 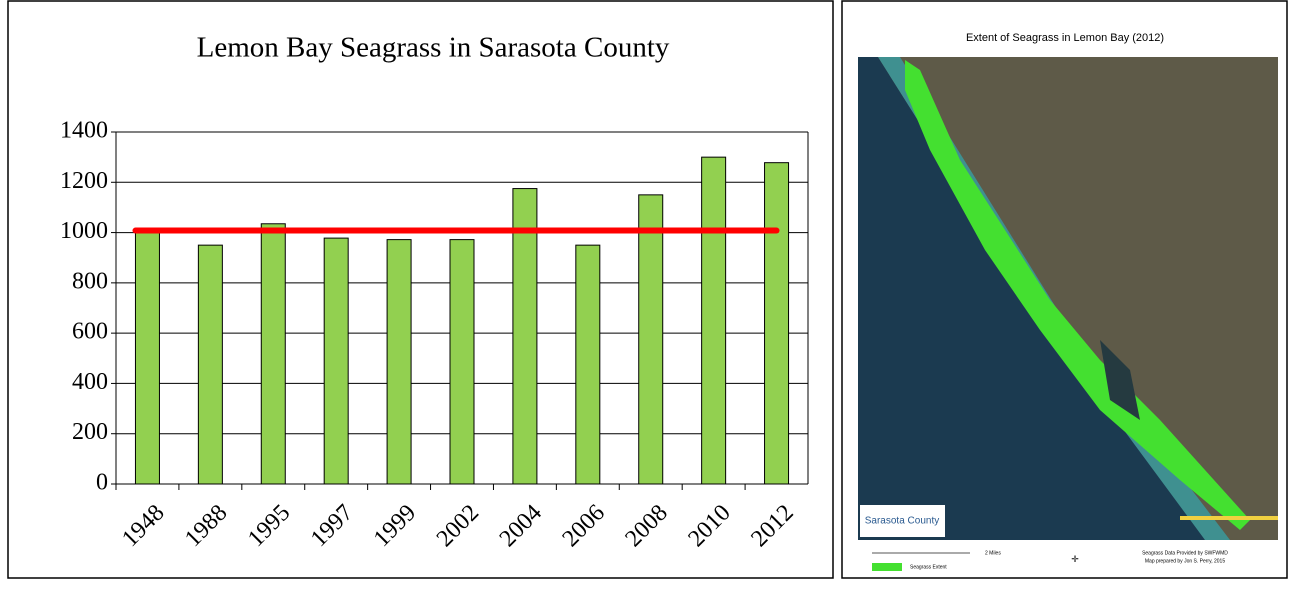 I want to click on y-tick-label: 200, so click(x=90, y=432).